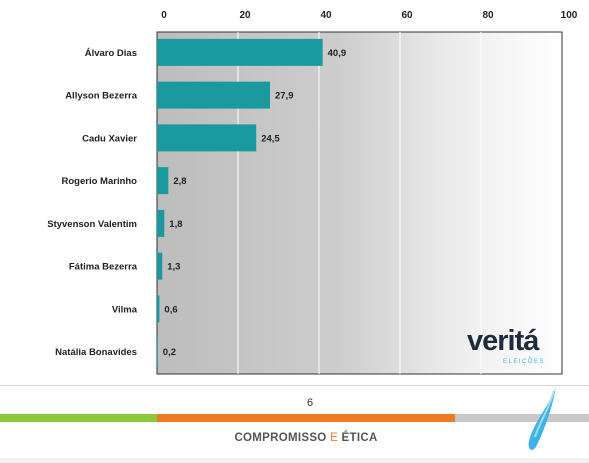  What do you see at coordinates (407, 15) in the screenshot?
I see `x-tick-label: 60` at bounding box center [407, 15].